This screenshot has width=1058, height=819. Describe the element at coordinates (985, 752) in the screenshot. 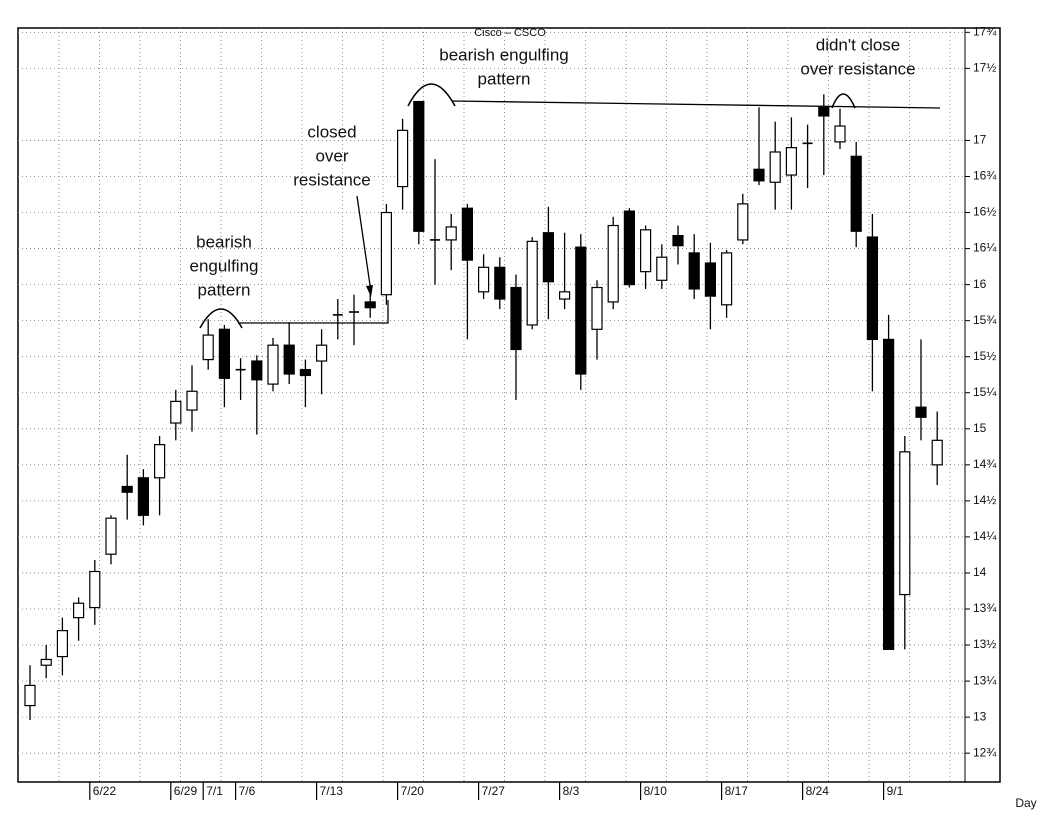

I see `y-tick-label: 12¾` at that location.